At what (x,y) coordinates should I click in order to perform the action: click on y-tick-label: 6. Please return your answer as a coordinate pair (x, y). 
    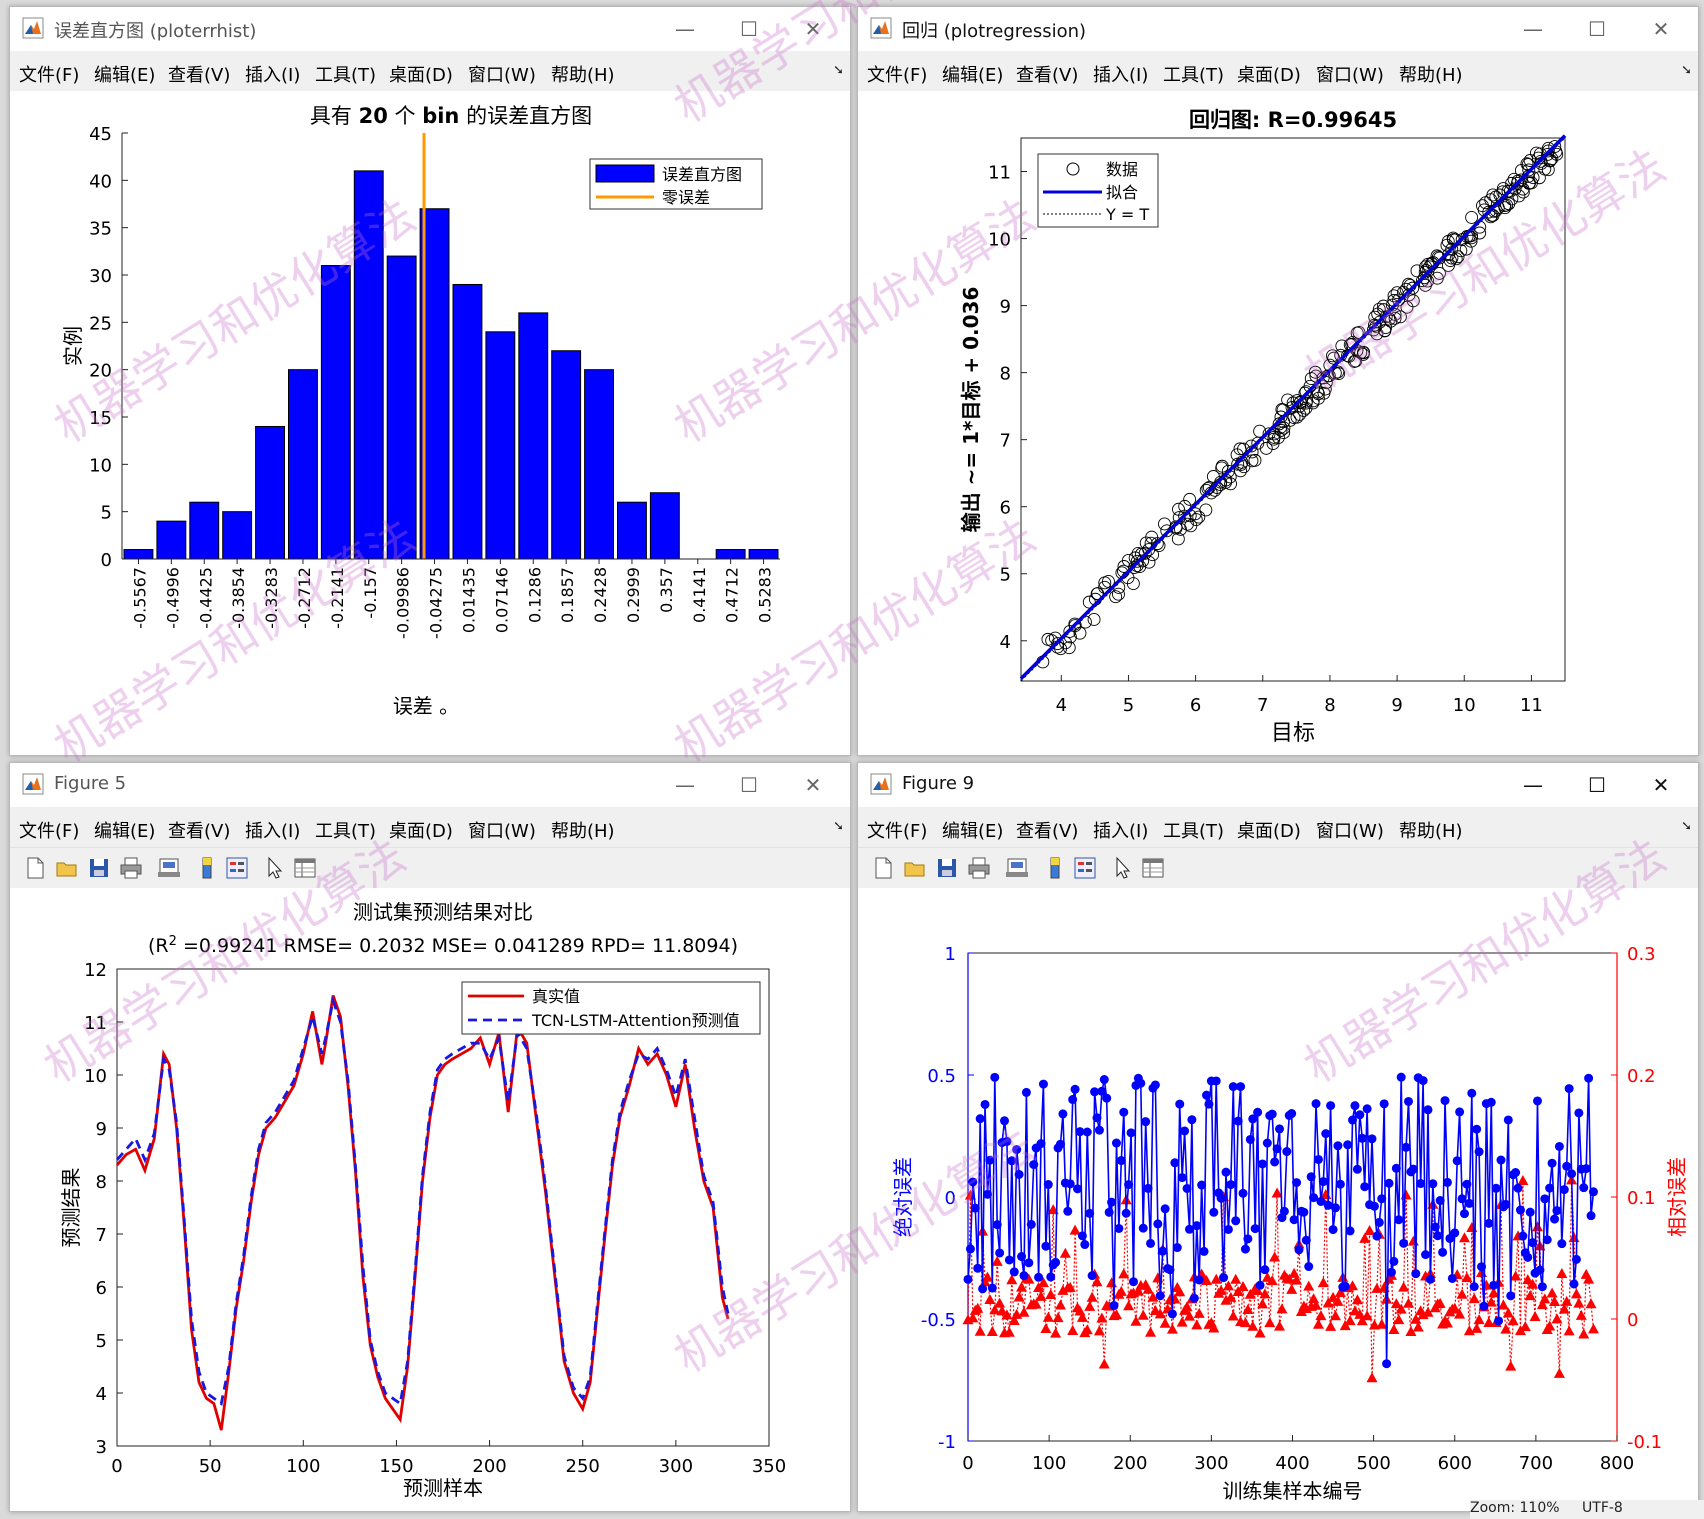
    Looking at the image, I should click on (1005, 508).